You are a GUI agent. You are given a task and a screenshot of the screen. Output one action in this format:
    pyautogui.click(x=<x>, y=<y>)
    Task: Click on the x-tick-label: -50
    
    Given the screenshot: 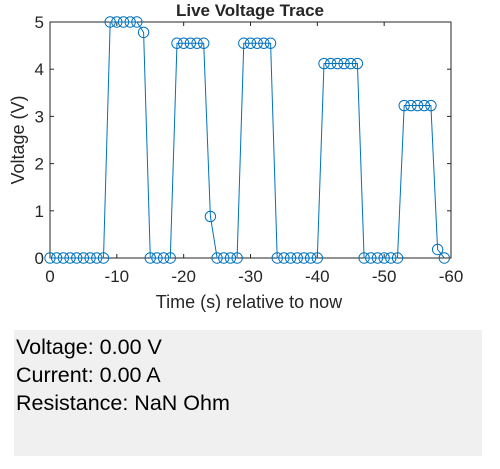 What is the action you would take?
    pyautogui.click(x=384, y=276)
    